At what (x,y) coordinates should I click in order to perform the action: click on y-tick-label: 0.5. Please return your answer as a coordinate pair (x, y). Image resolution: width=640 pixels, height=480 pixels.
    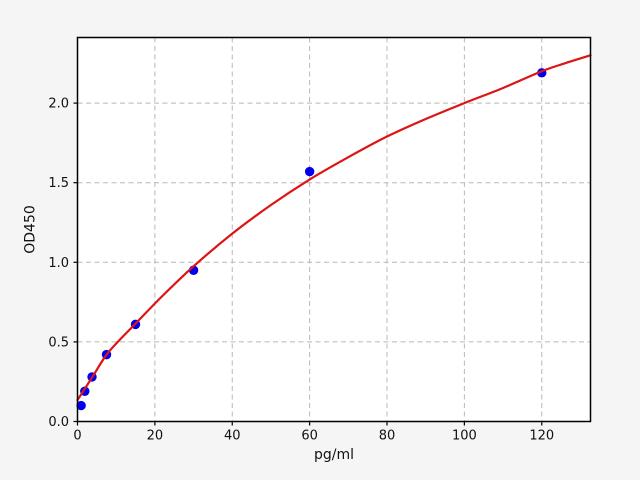
    Looking at the image, I should click on (58, 342).